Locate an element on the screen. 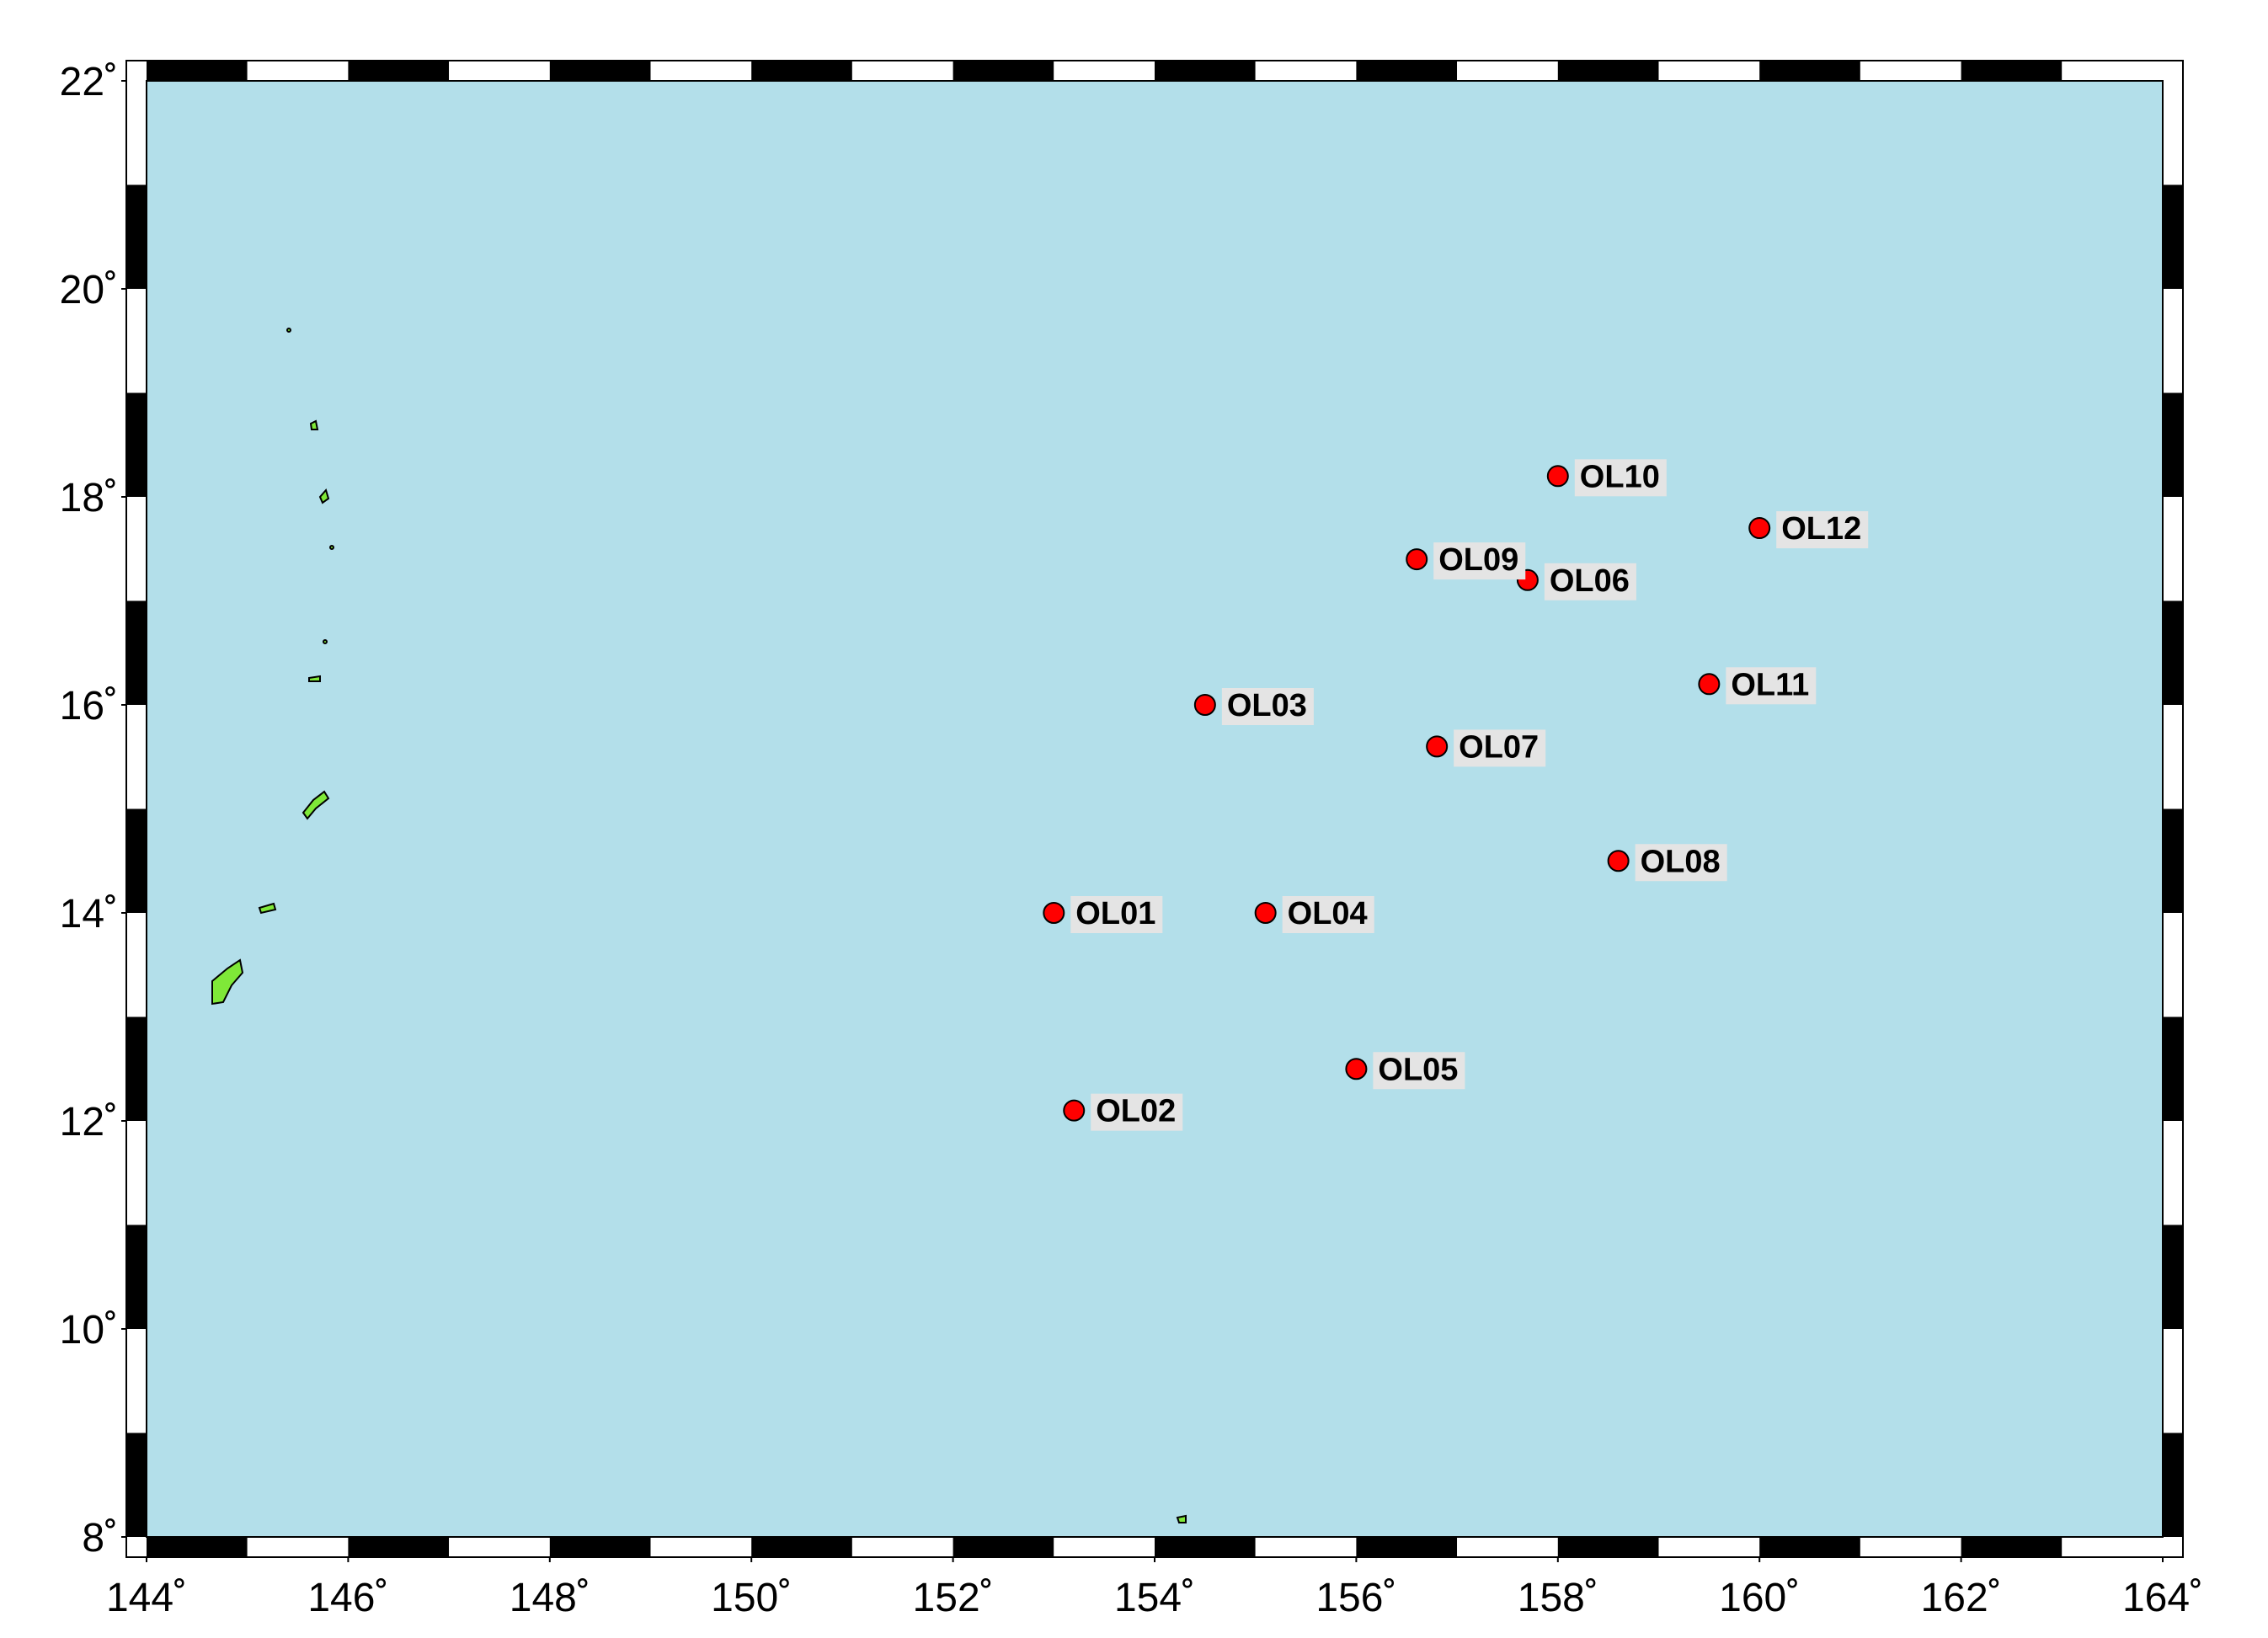 The width and height of the screenshot is (2268, 1638). station-label: OL09 is located at coordinates (1478, 560).